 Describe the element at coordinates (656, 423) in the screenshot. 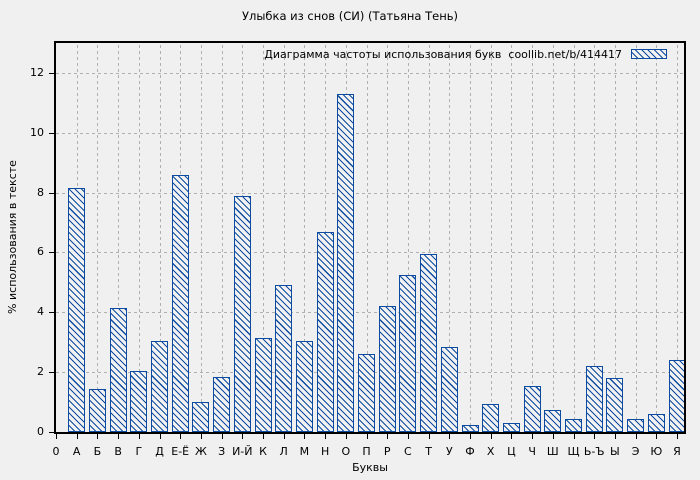

I see `bar-Ю` at that location.